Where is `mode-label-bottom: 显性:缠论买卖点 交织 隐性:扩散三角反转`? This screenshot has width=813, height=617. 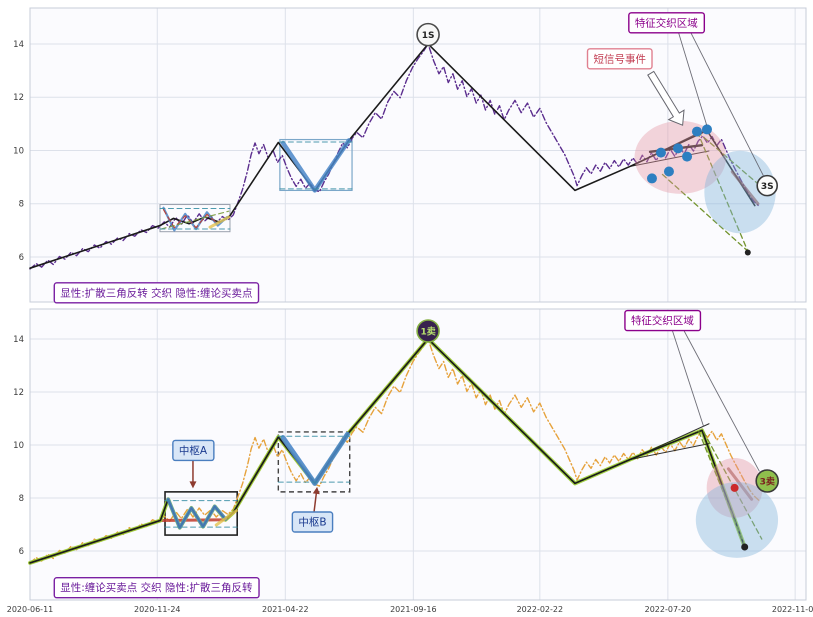 mode-label-bottom: 显性:缠论买卖点 交织 隐性:扩散三角反转 is located at coordinates (156, 588).